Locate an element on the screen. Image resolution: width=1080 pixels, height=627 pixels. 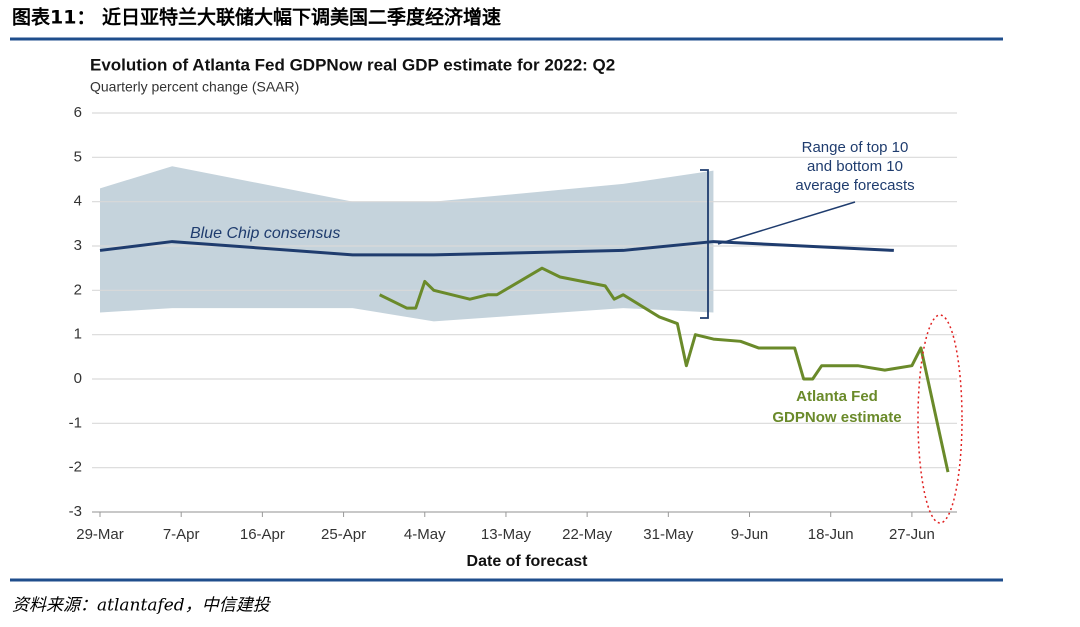
x-tick-label: 22-May is located at coordinates (587, 534).